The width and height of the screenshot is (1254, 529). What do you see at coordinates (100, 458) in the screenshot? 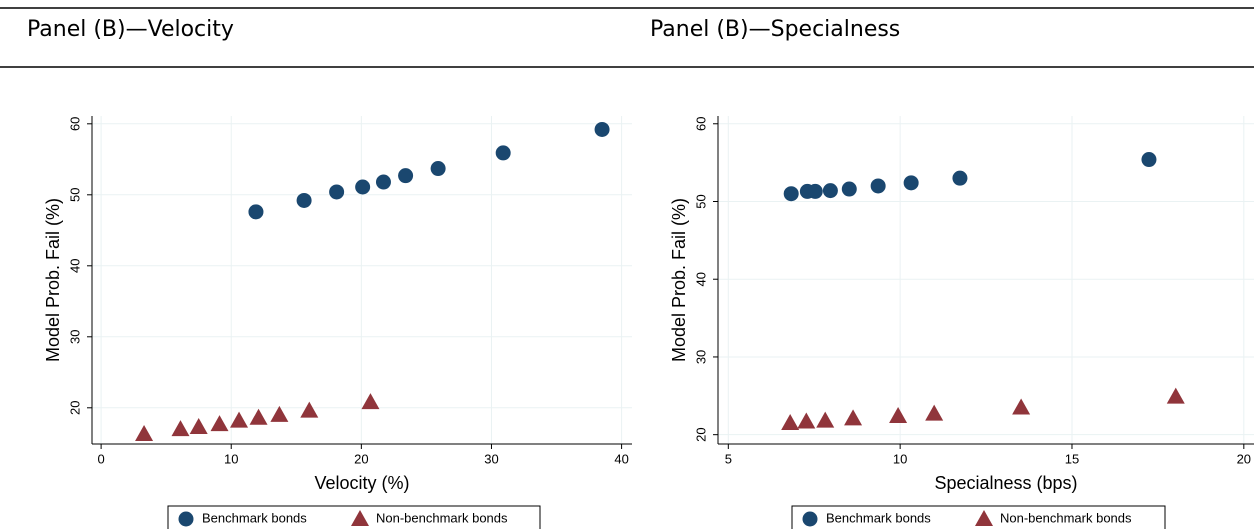
I see `x-tick-label: 0` at bounding box center [100, 458].